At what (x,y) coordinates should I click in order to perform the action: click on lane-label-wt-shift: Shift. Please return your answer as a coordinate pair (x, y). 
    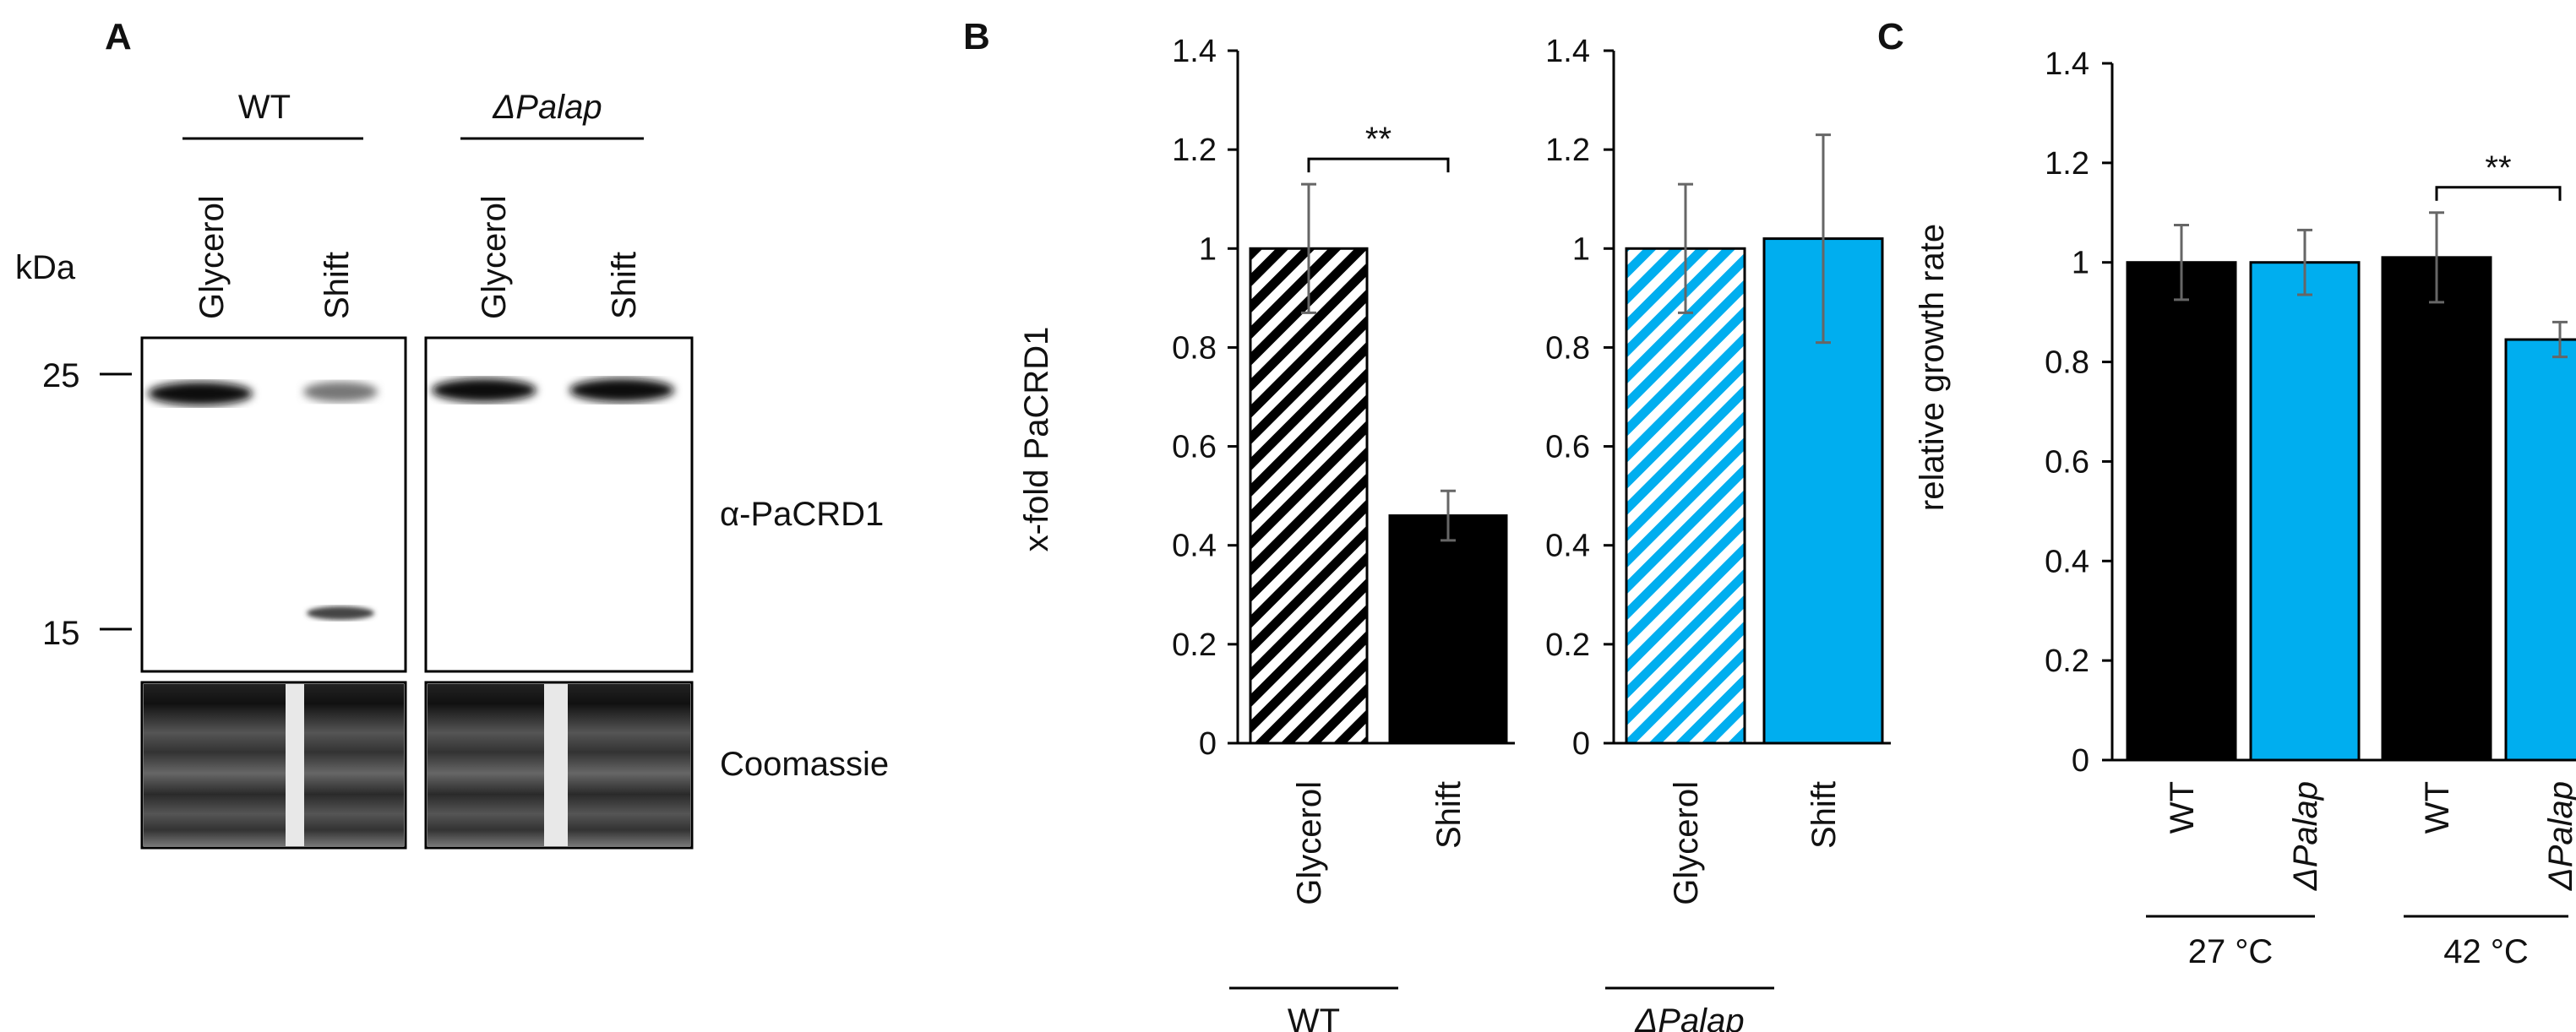
    Looking at the image, I should click on (337, 285).